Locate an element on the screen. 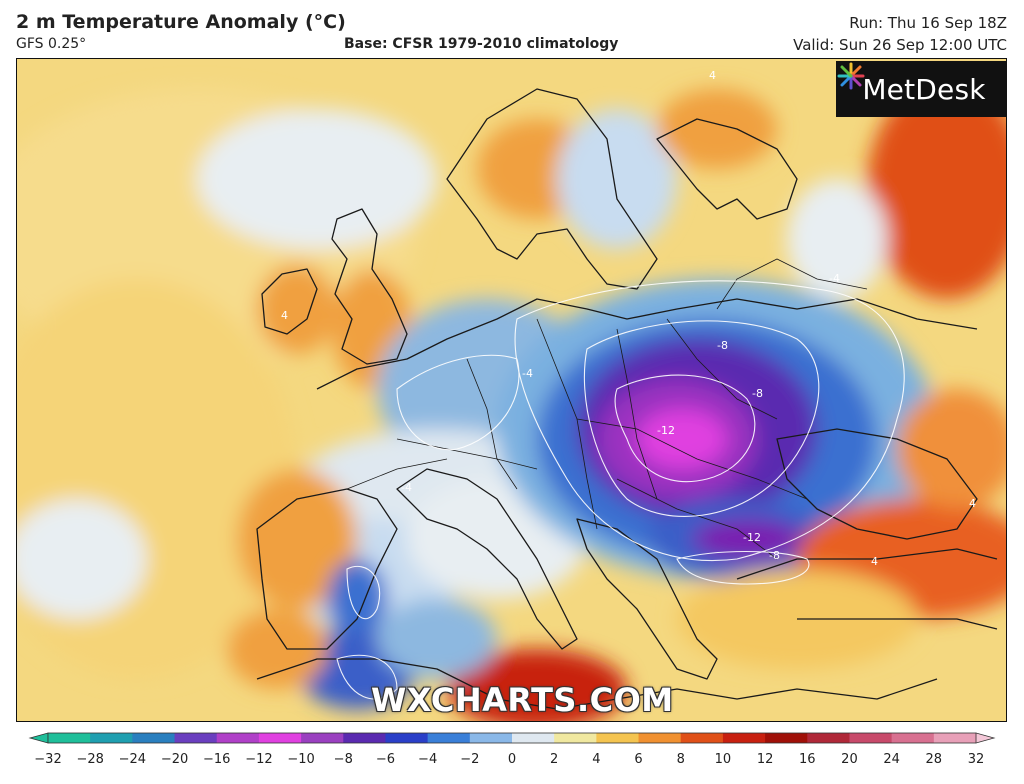 Image resolution: width=1024 pixels, height=784 pixels. site-watermark: WXCHARTS.COM is located at coordinates (522, 700).